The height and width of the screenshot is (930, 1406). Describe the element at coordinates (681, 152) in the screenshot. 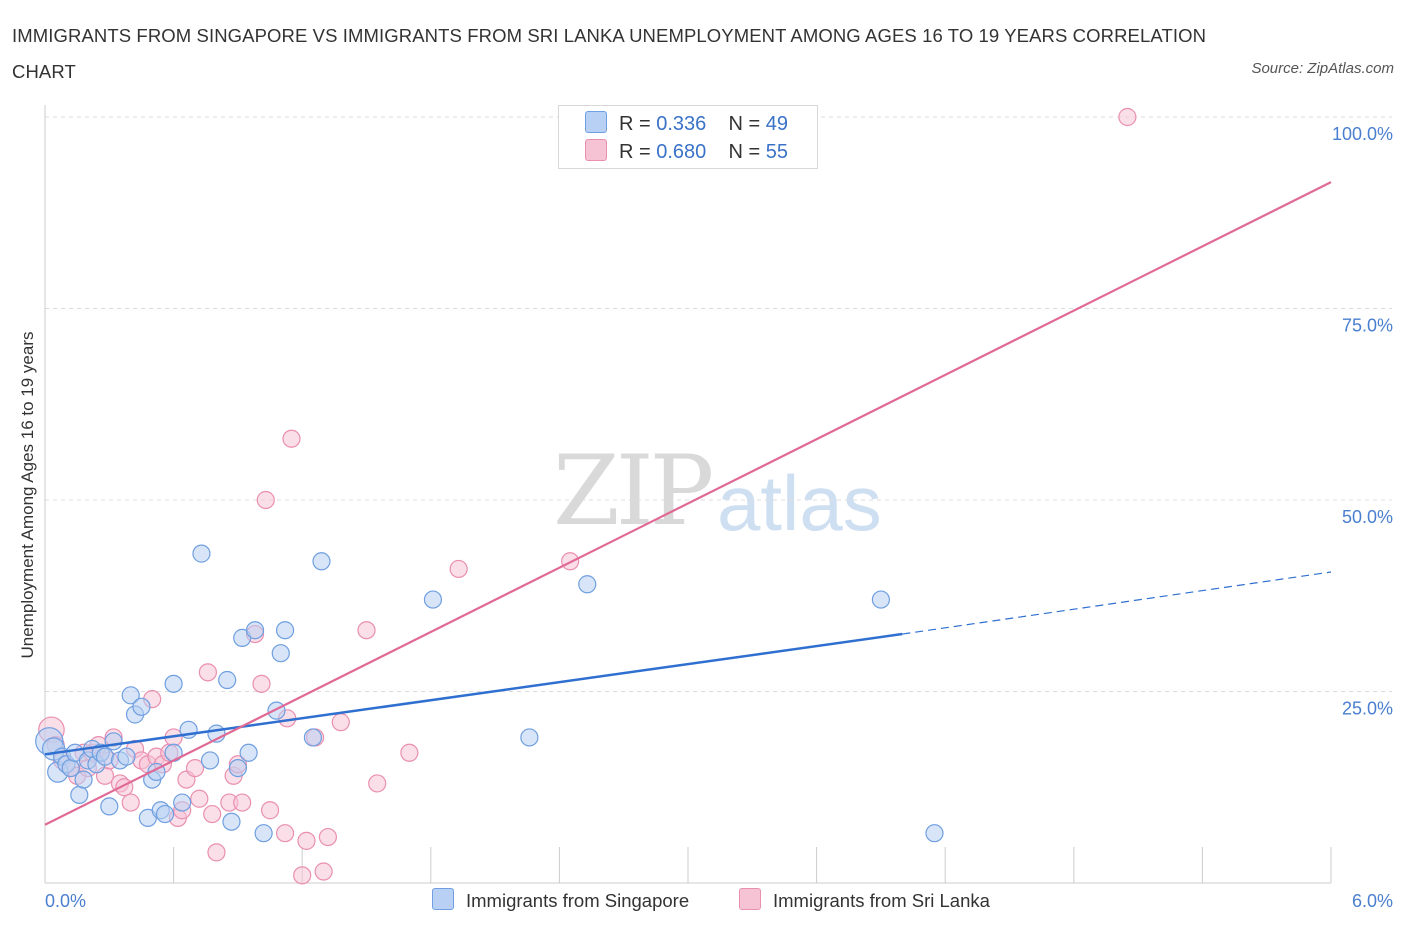

I see `r-value: 0.680` at that location.